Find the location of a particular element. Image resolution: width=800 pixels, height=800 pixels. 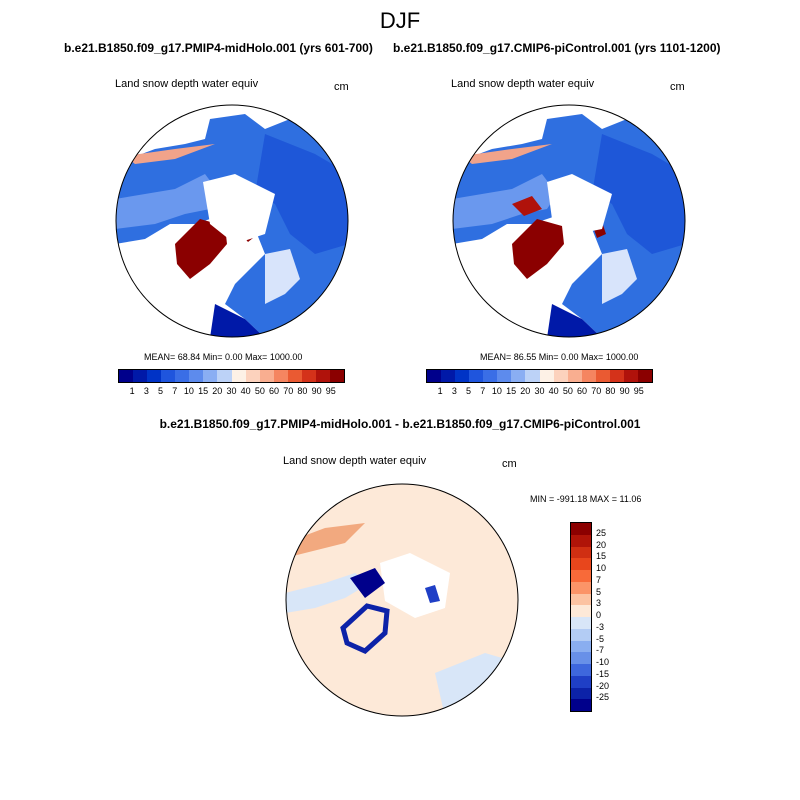

panel-1-polar-map is located at coordinates (232, 221).